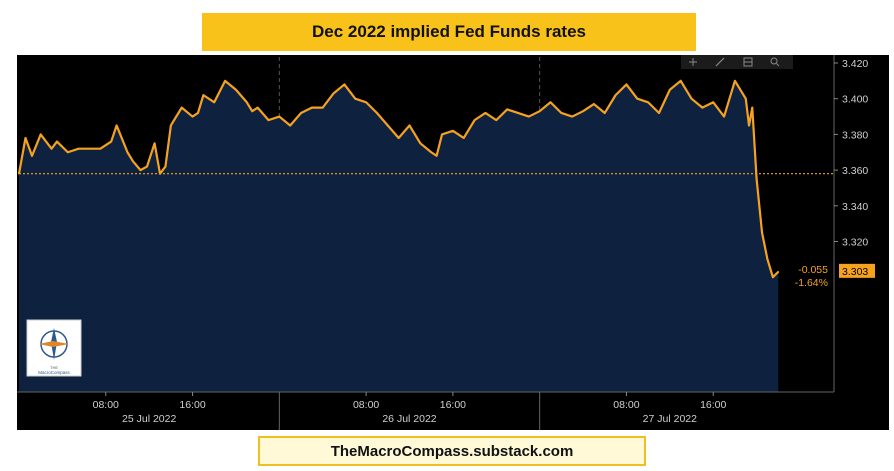 The image size is (894, 471). What do you see at coordinates (409, 419) in the screenshot?
I see `x-day-label: 26 Jul 2022` at bounding box center [409, 419].